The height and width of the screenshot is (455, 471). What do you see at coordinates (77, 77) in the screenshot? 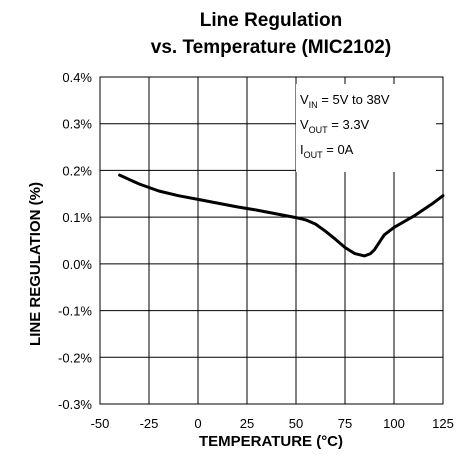
I see `y-tick-label: 0.4%` at bounding box center [77, 77].